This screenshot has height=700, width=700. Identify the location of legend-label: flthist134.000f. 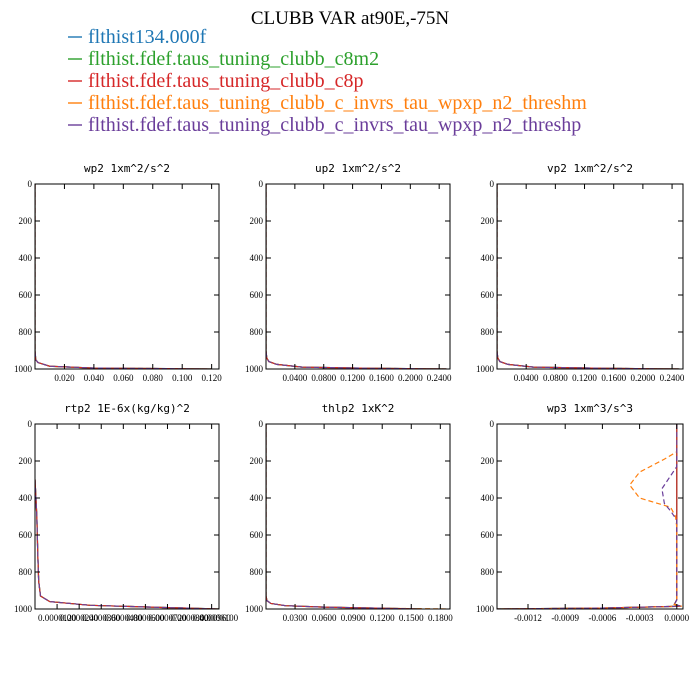
(147, 37).